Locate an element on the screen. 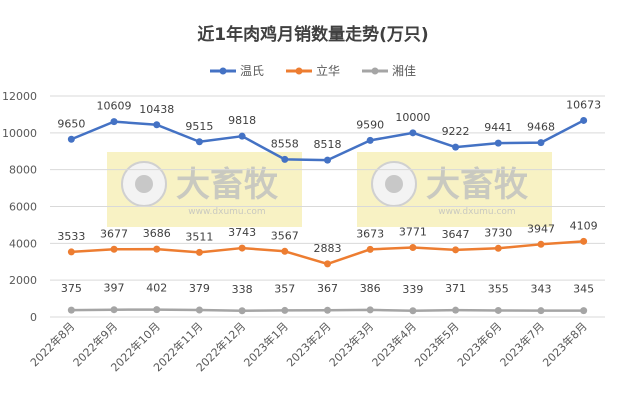  data-label: 9650 is located at coordinates (71, 123).